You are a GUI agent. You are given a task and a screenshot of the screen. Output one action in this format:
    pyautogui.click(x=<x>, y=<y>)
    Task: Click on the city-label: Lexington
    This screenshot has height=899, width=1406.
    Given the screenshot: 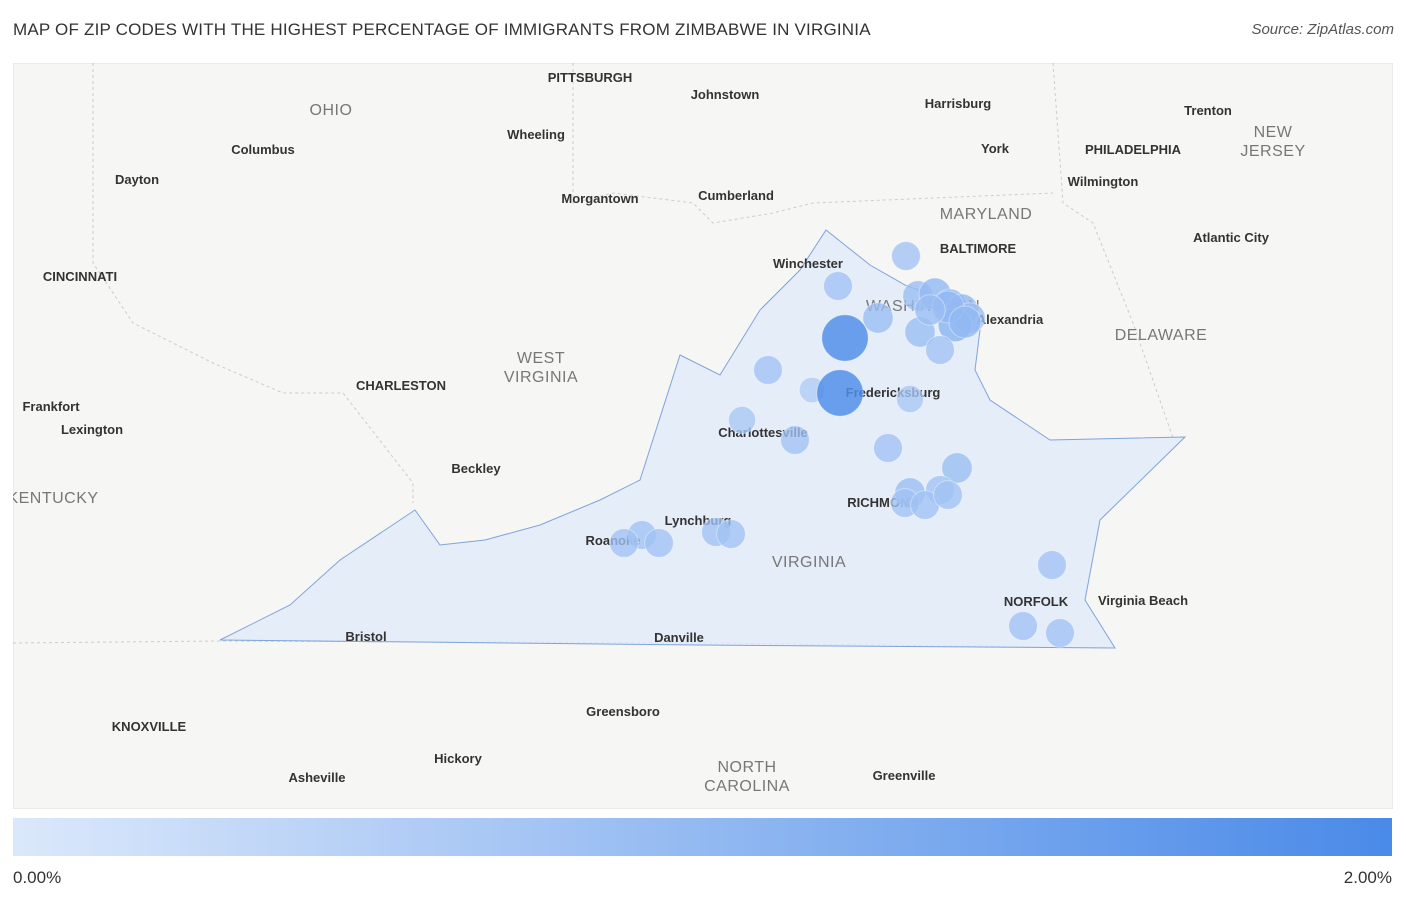 What is the action you would take?
    pyautogui.click(x=92, y=429)
    